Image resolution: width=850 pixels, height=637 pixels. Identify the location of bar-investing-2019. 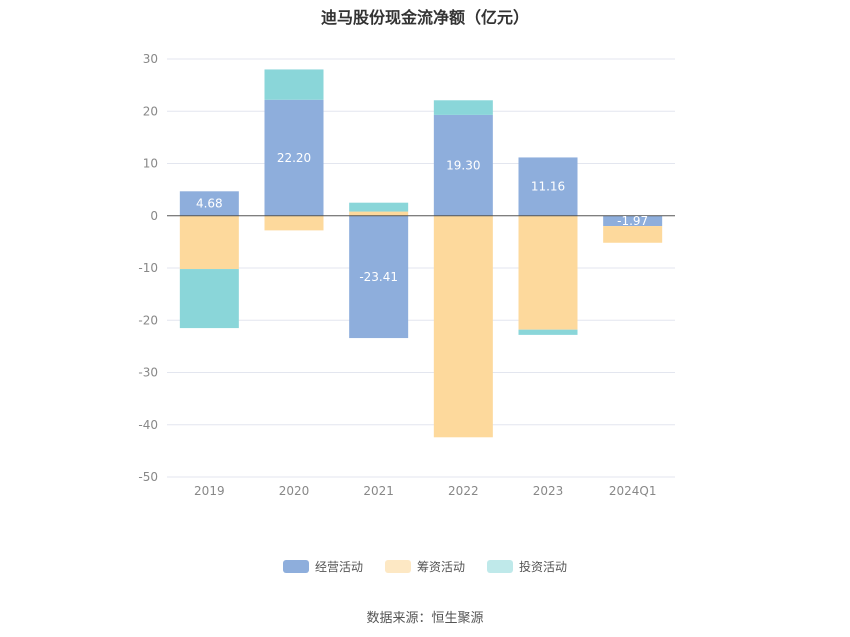
(209, 299).